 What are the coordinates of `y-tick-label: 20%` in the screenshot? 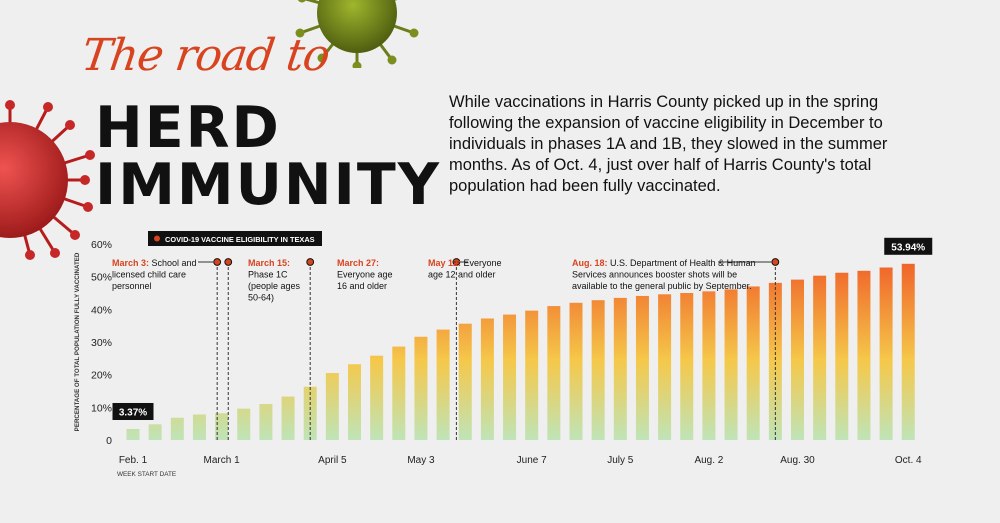 It's located at (101, 376).